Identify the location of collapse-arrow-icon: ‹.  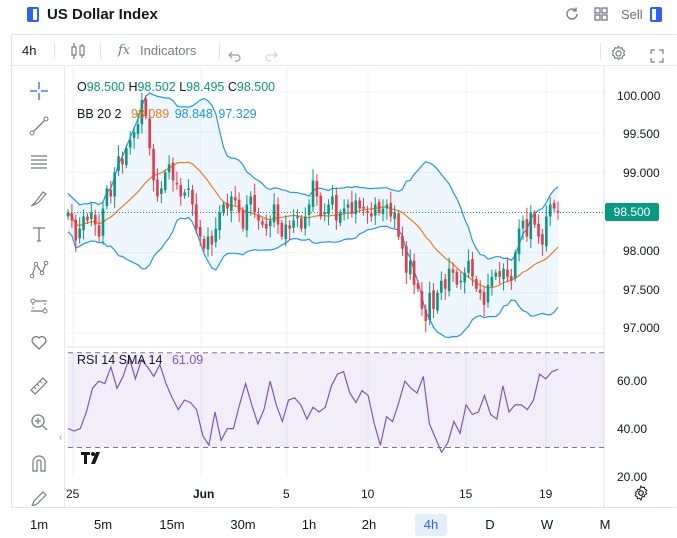
(61, 437).